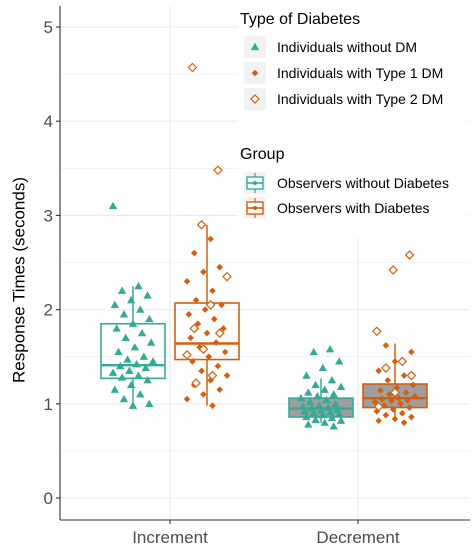  What do you see at coordinates (262, 154) in the screenshot?
I see `legend-title-group: Group` at bounding box center [262, 154].